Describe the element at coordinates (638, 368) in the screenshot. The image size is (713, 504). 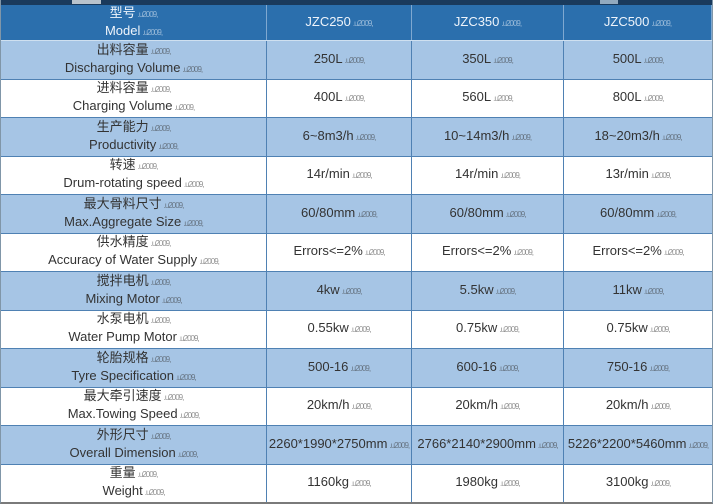
I see `spec-value: 750-16` at that location.